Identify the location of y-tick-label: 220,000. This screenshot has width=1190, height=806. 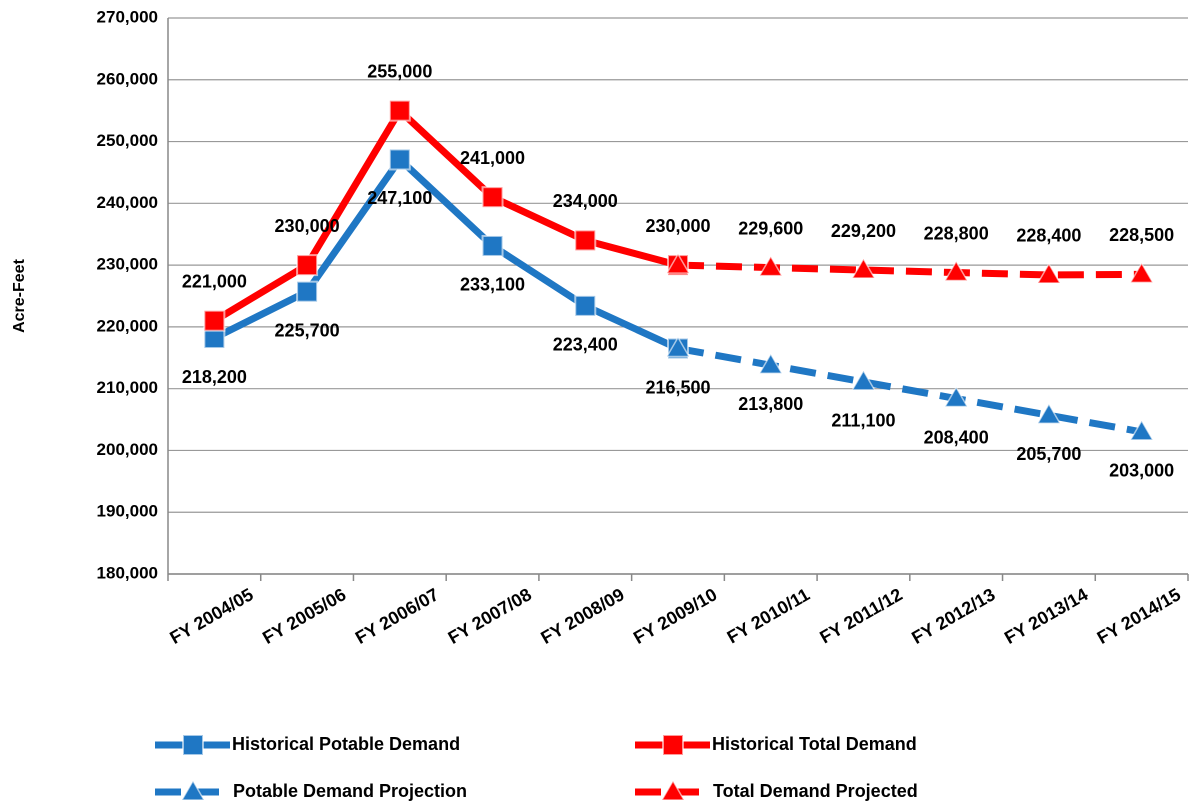
(127, 325).